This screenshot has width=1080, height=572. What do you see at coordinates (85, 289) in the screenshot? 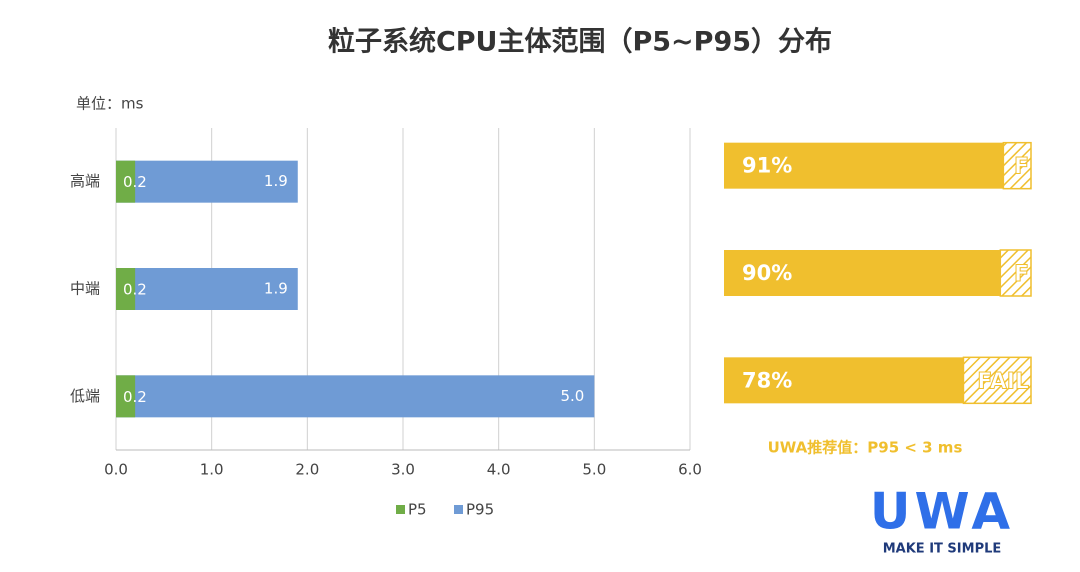
I see `y-tick-label: 中端` at bounding box center [85, 289].